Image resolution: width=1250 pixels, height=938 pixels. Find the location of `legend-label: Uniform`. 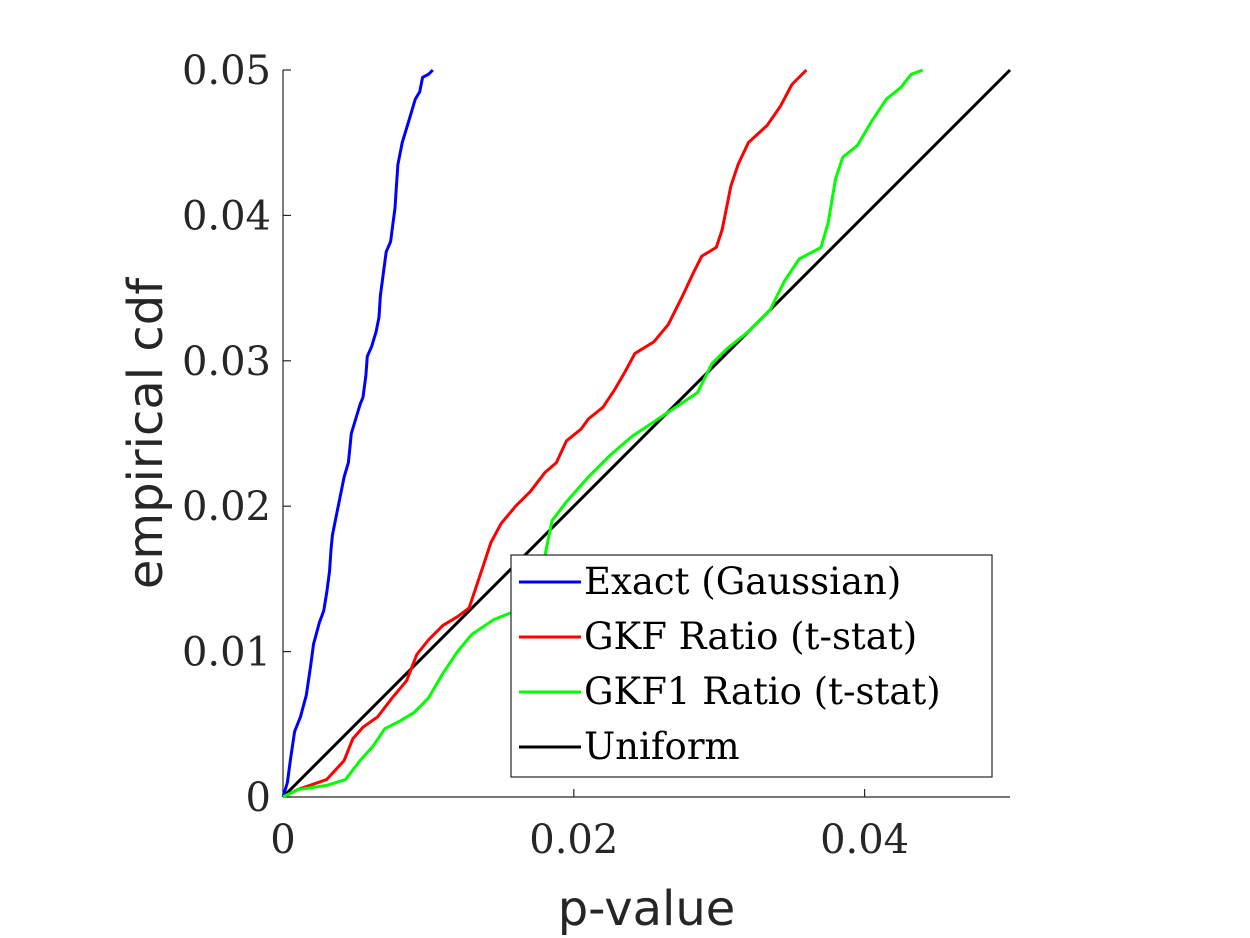

legend-label: Uniform is located at coordinates (662, 746).